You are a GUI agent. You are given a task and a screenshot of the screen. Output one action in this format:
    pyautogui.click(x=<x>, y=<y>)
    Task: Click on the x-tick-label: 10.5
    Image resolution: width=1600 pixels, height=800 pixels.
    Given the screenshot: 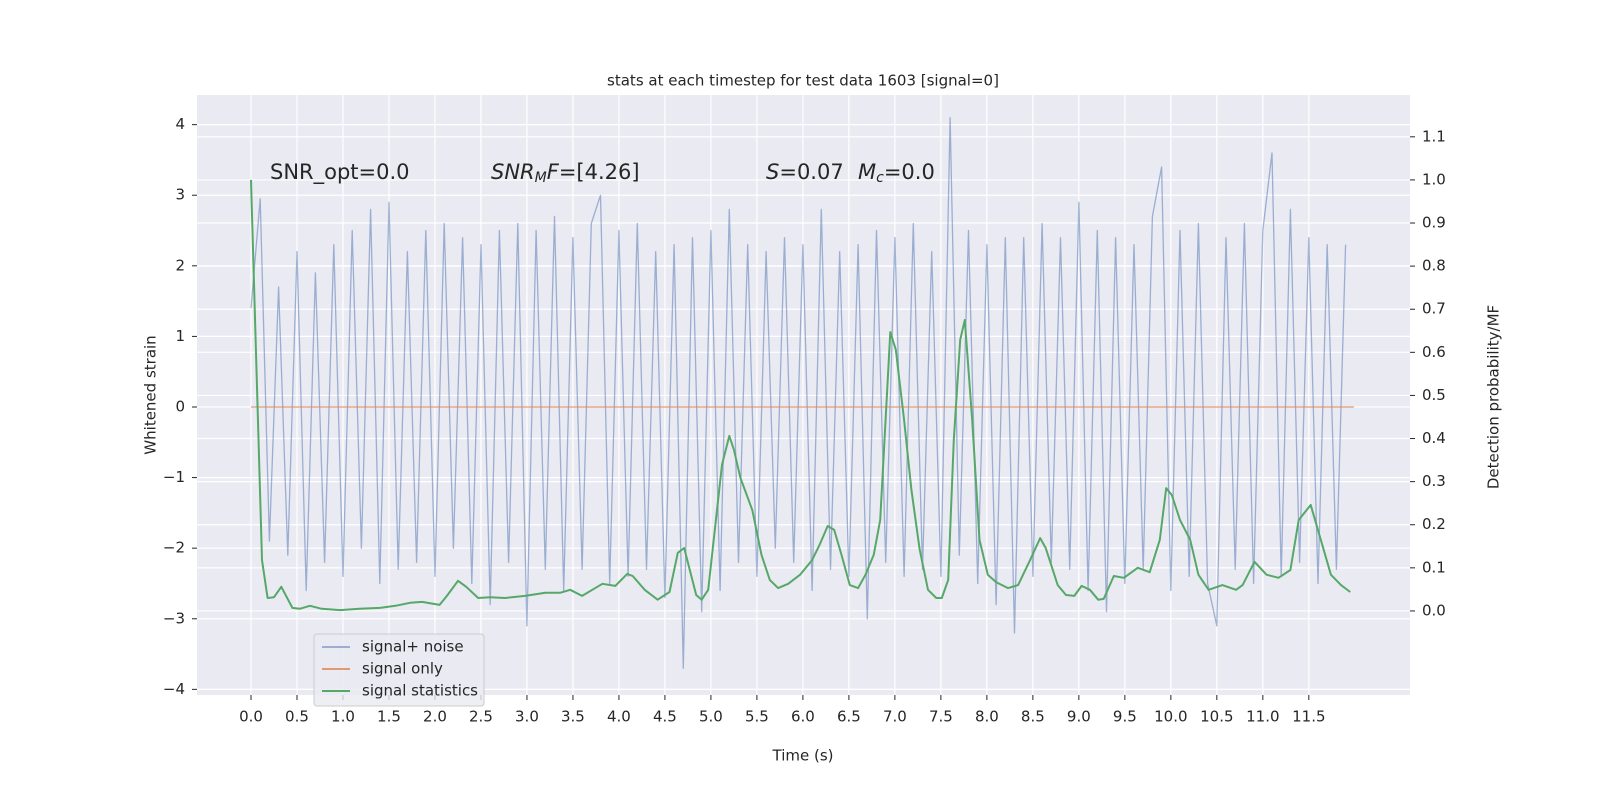 What is the action you would take?
    pyautogui.click(x=1216, y=717)
    